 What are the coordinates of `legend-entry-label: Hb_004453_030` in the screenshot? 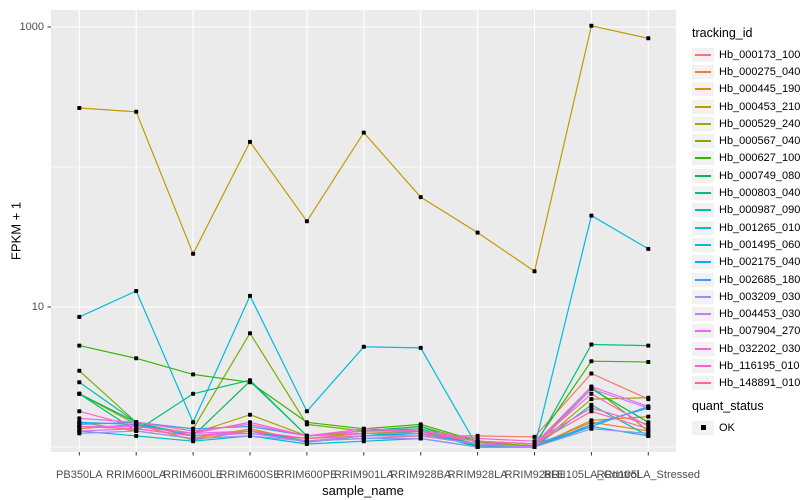 It's located at (759, 314).